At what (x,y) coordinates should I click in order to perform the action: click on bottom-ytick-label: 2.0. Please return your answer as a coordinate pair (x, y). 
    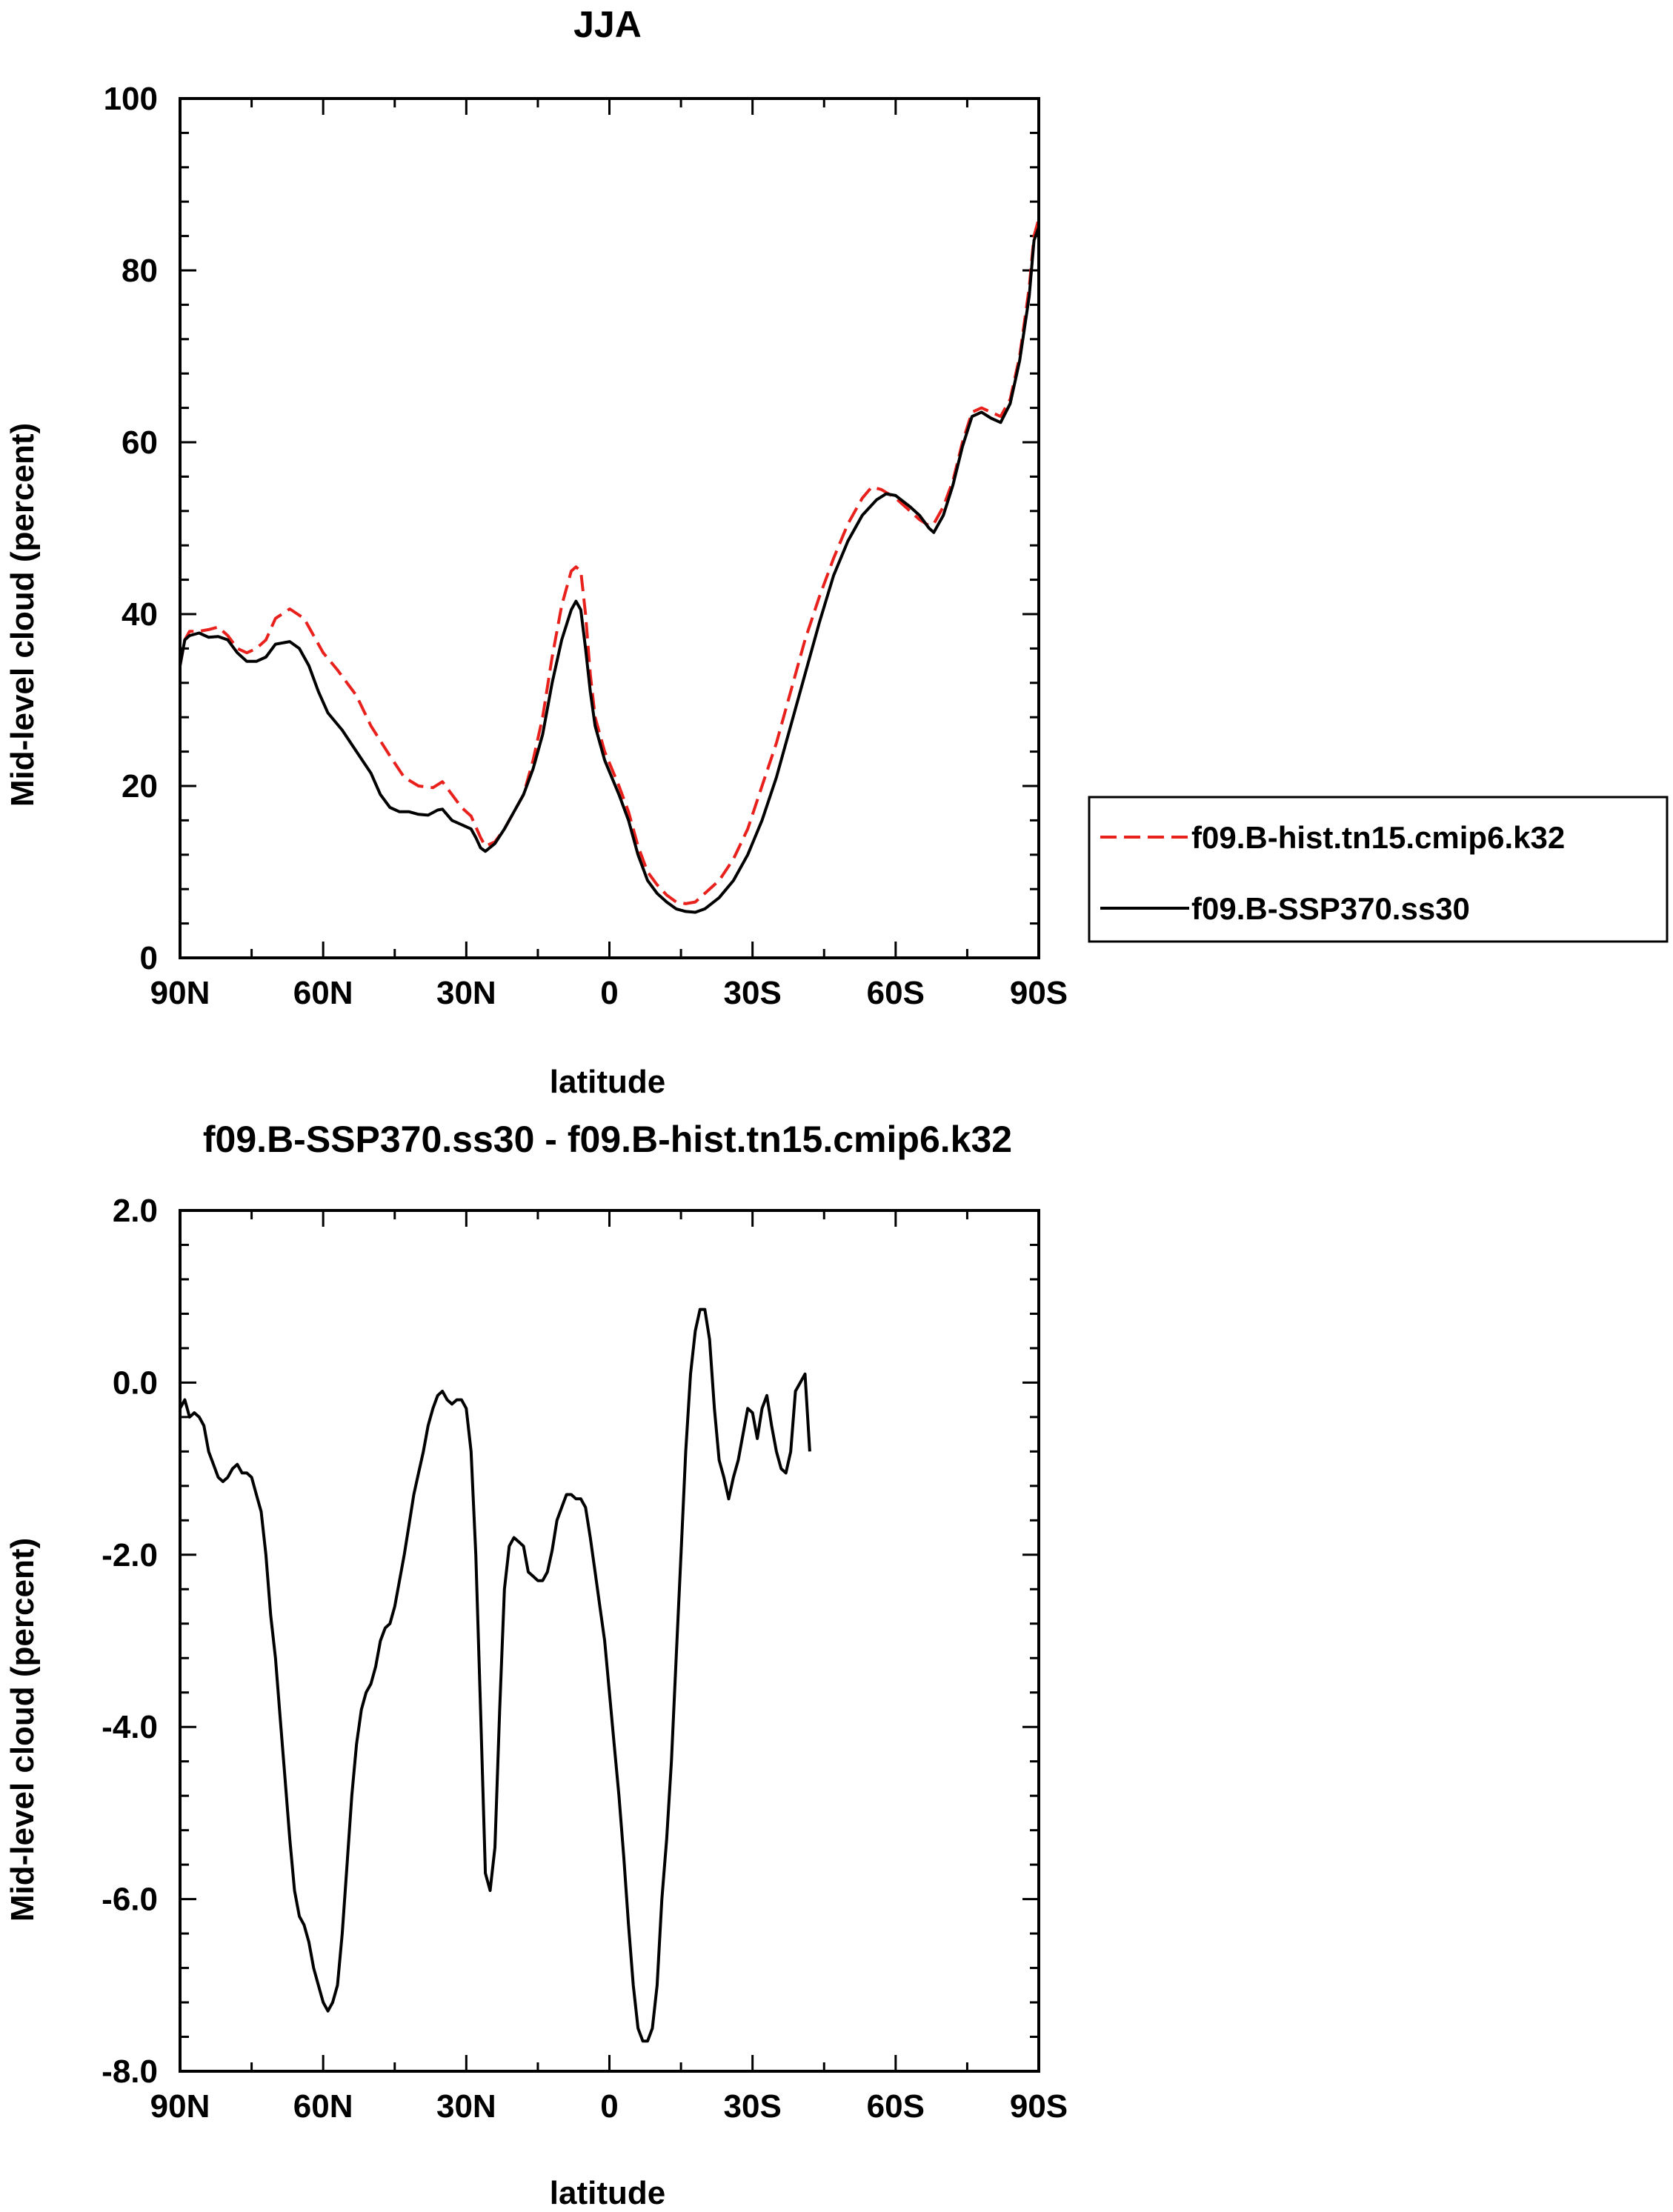
    Looking at the image, I should click on (135, 1211).